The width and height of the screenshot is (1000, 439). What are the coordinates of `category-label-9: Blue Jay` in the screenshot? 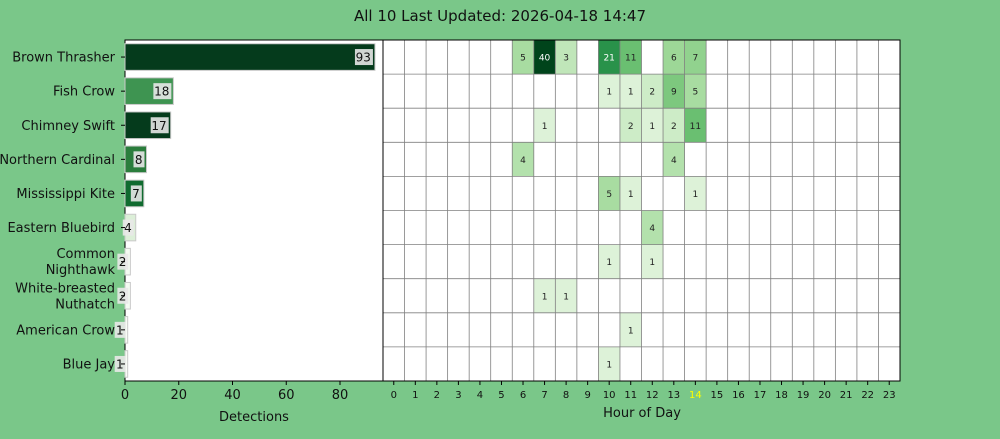 It's located at (89, 364).